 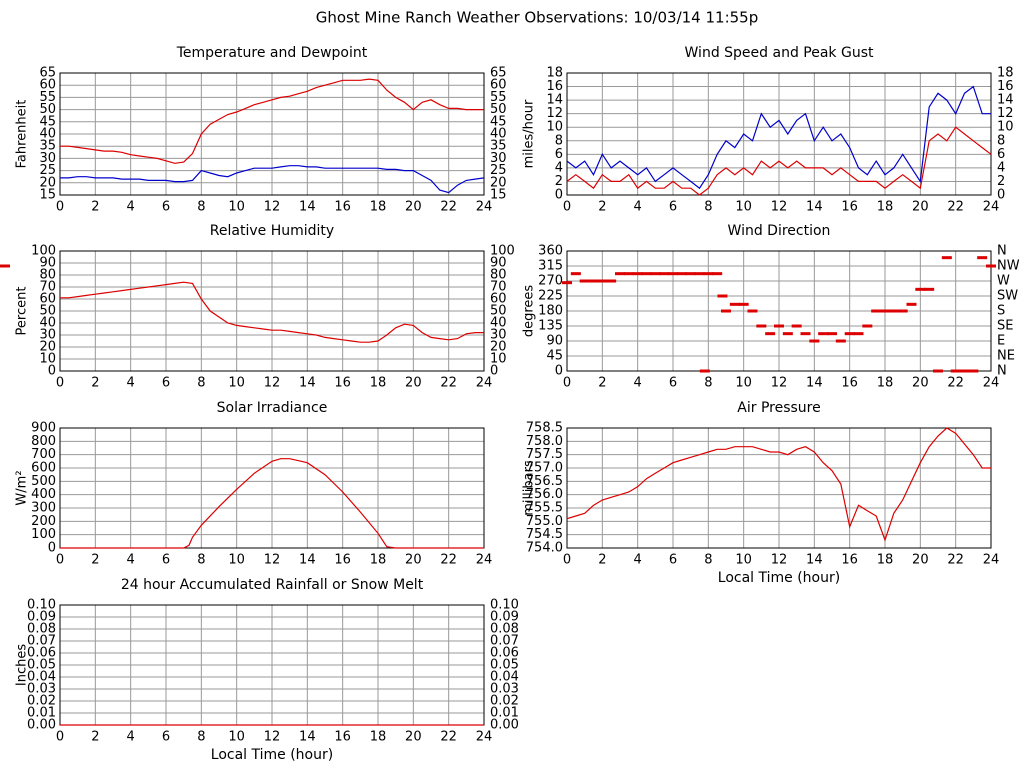 I want to click on y-tick-label: 6, so click(x=559, y=154).